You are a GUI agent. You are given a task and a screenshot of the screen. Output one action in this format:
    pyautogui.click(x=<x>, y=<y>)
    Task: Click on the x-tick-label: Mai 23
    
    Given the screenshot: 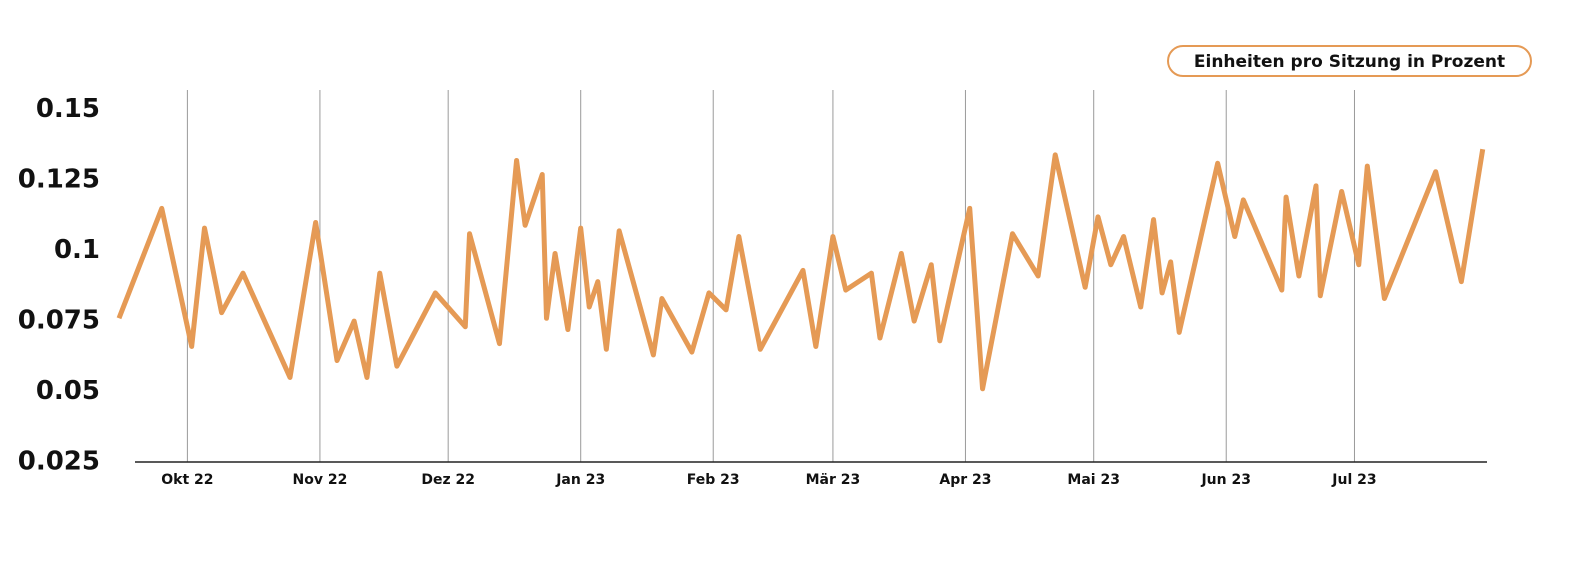 What is the action you would take?
    pyautogui.click(x=1093, y=480)
    